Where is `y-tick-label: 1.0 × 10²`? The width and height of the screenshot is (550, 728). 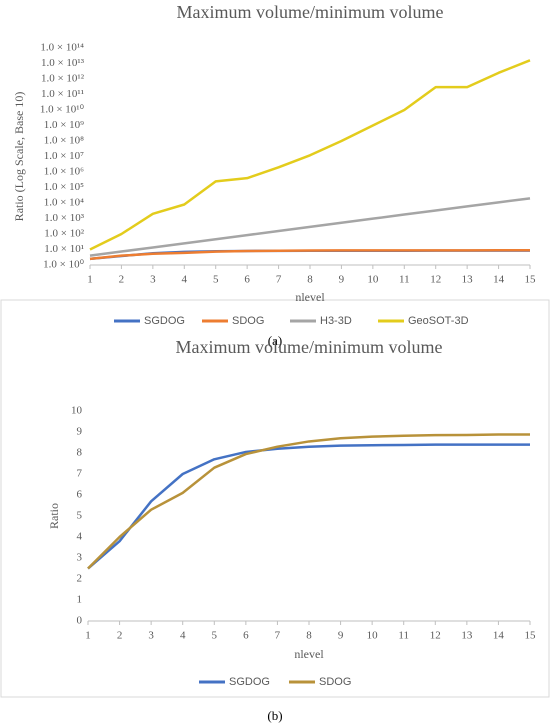 y-tick-label: 1.0 × 10² is located at coordinates (64, 234).